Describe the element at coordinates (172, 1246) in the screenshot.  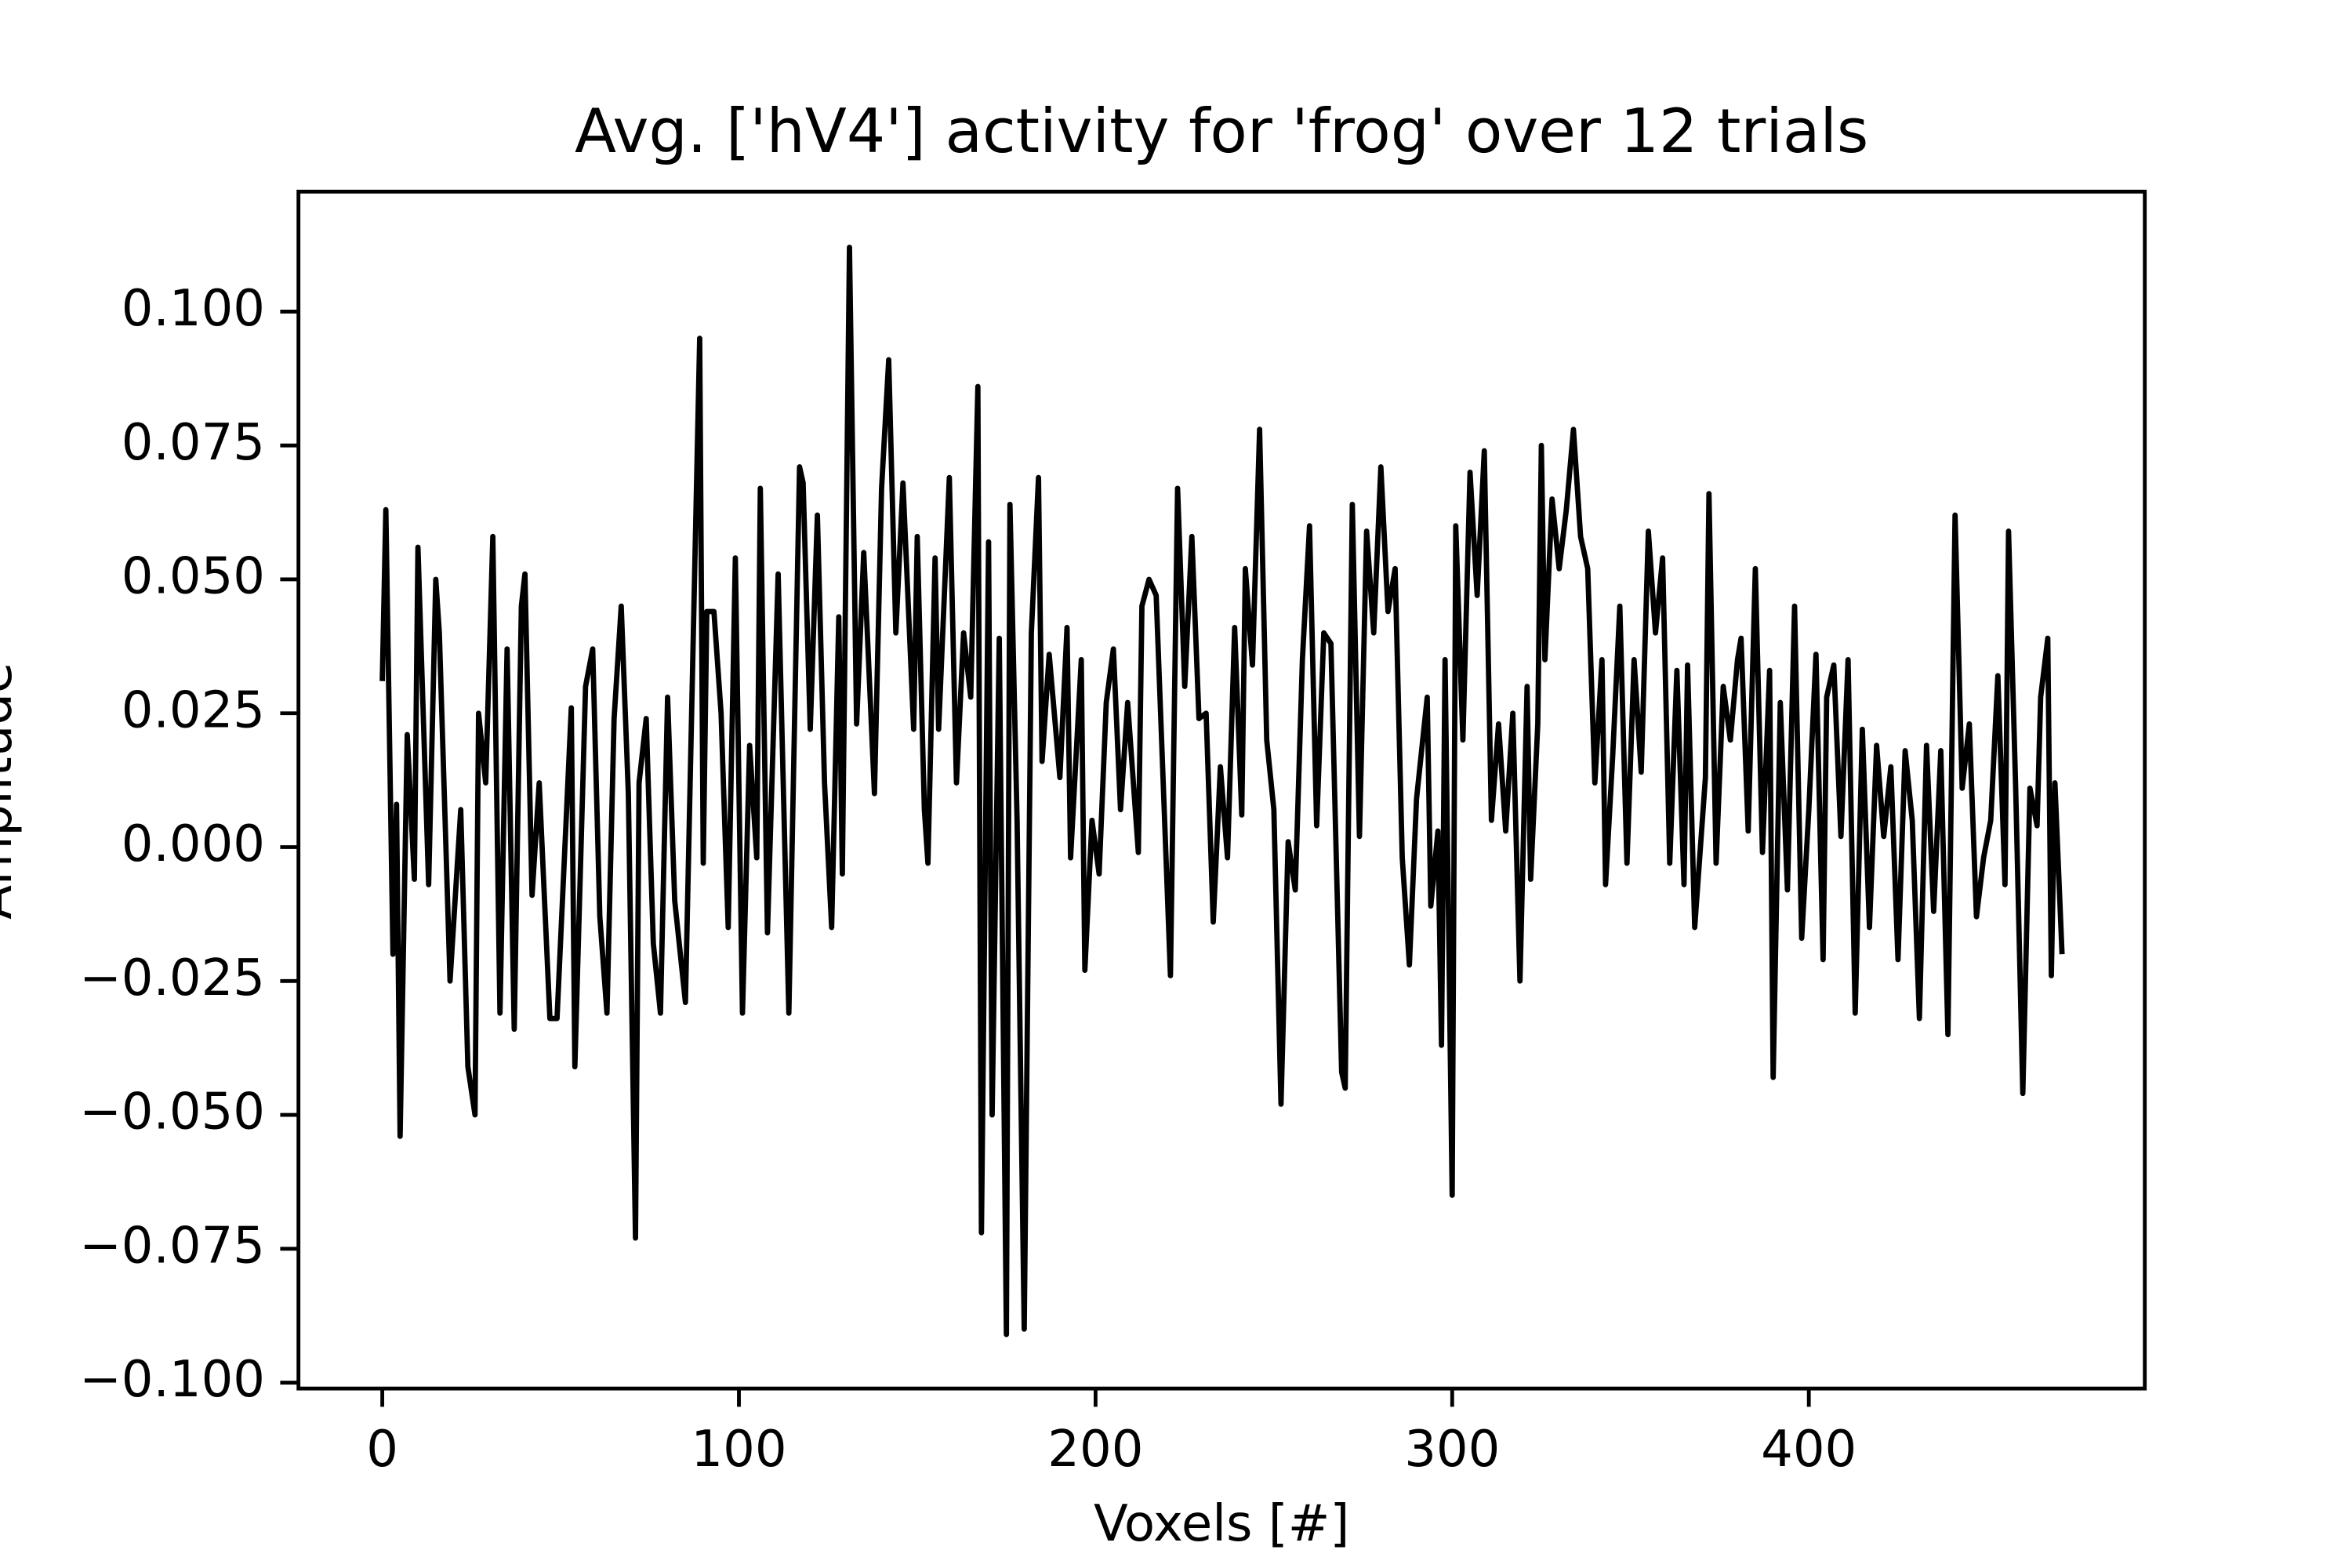
I see `y-tick-label: −0.075` at that location.